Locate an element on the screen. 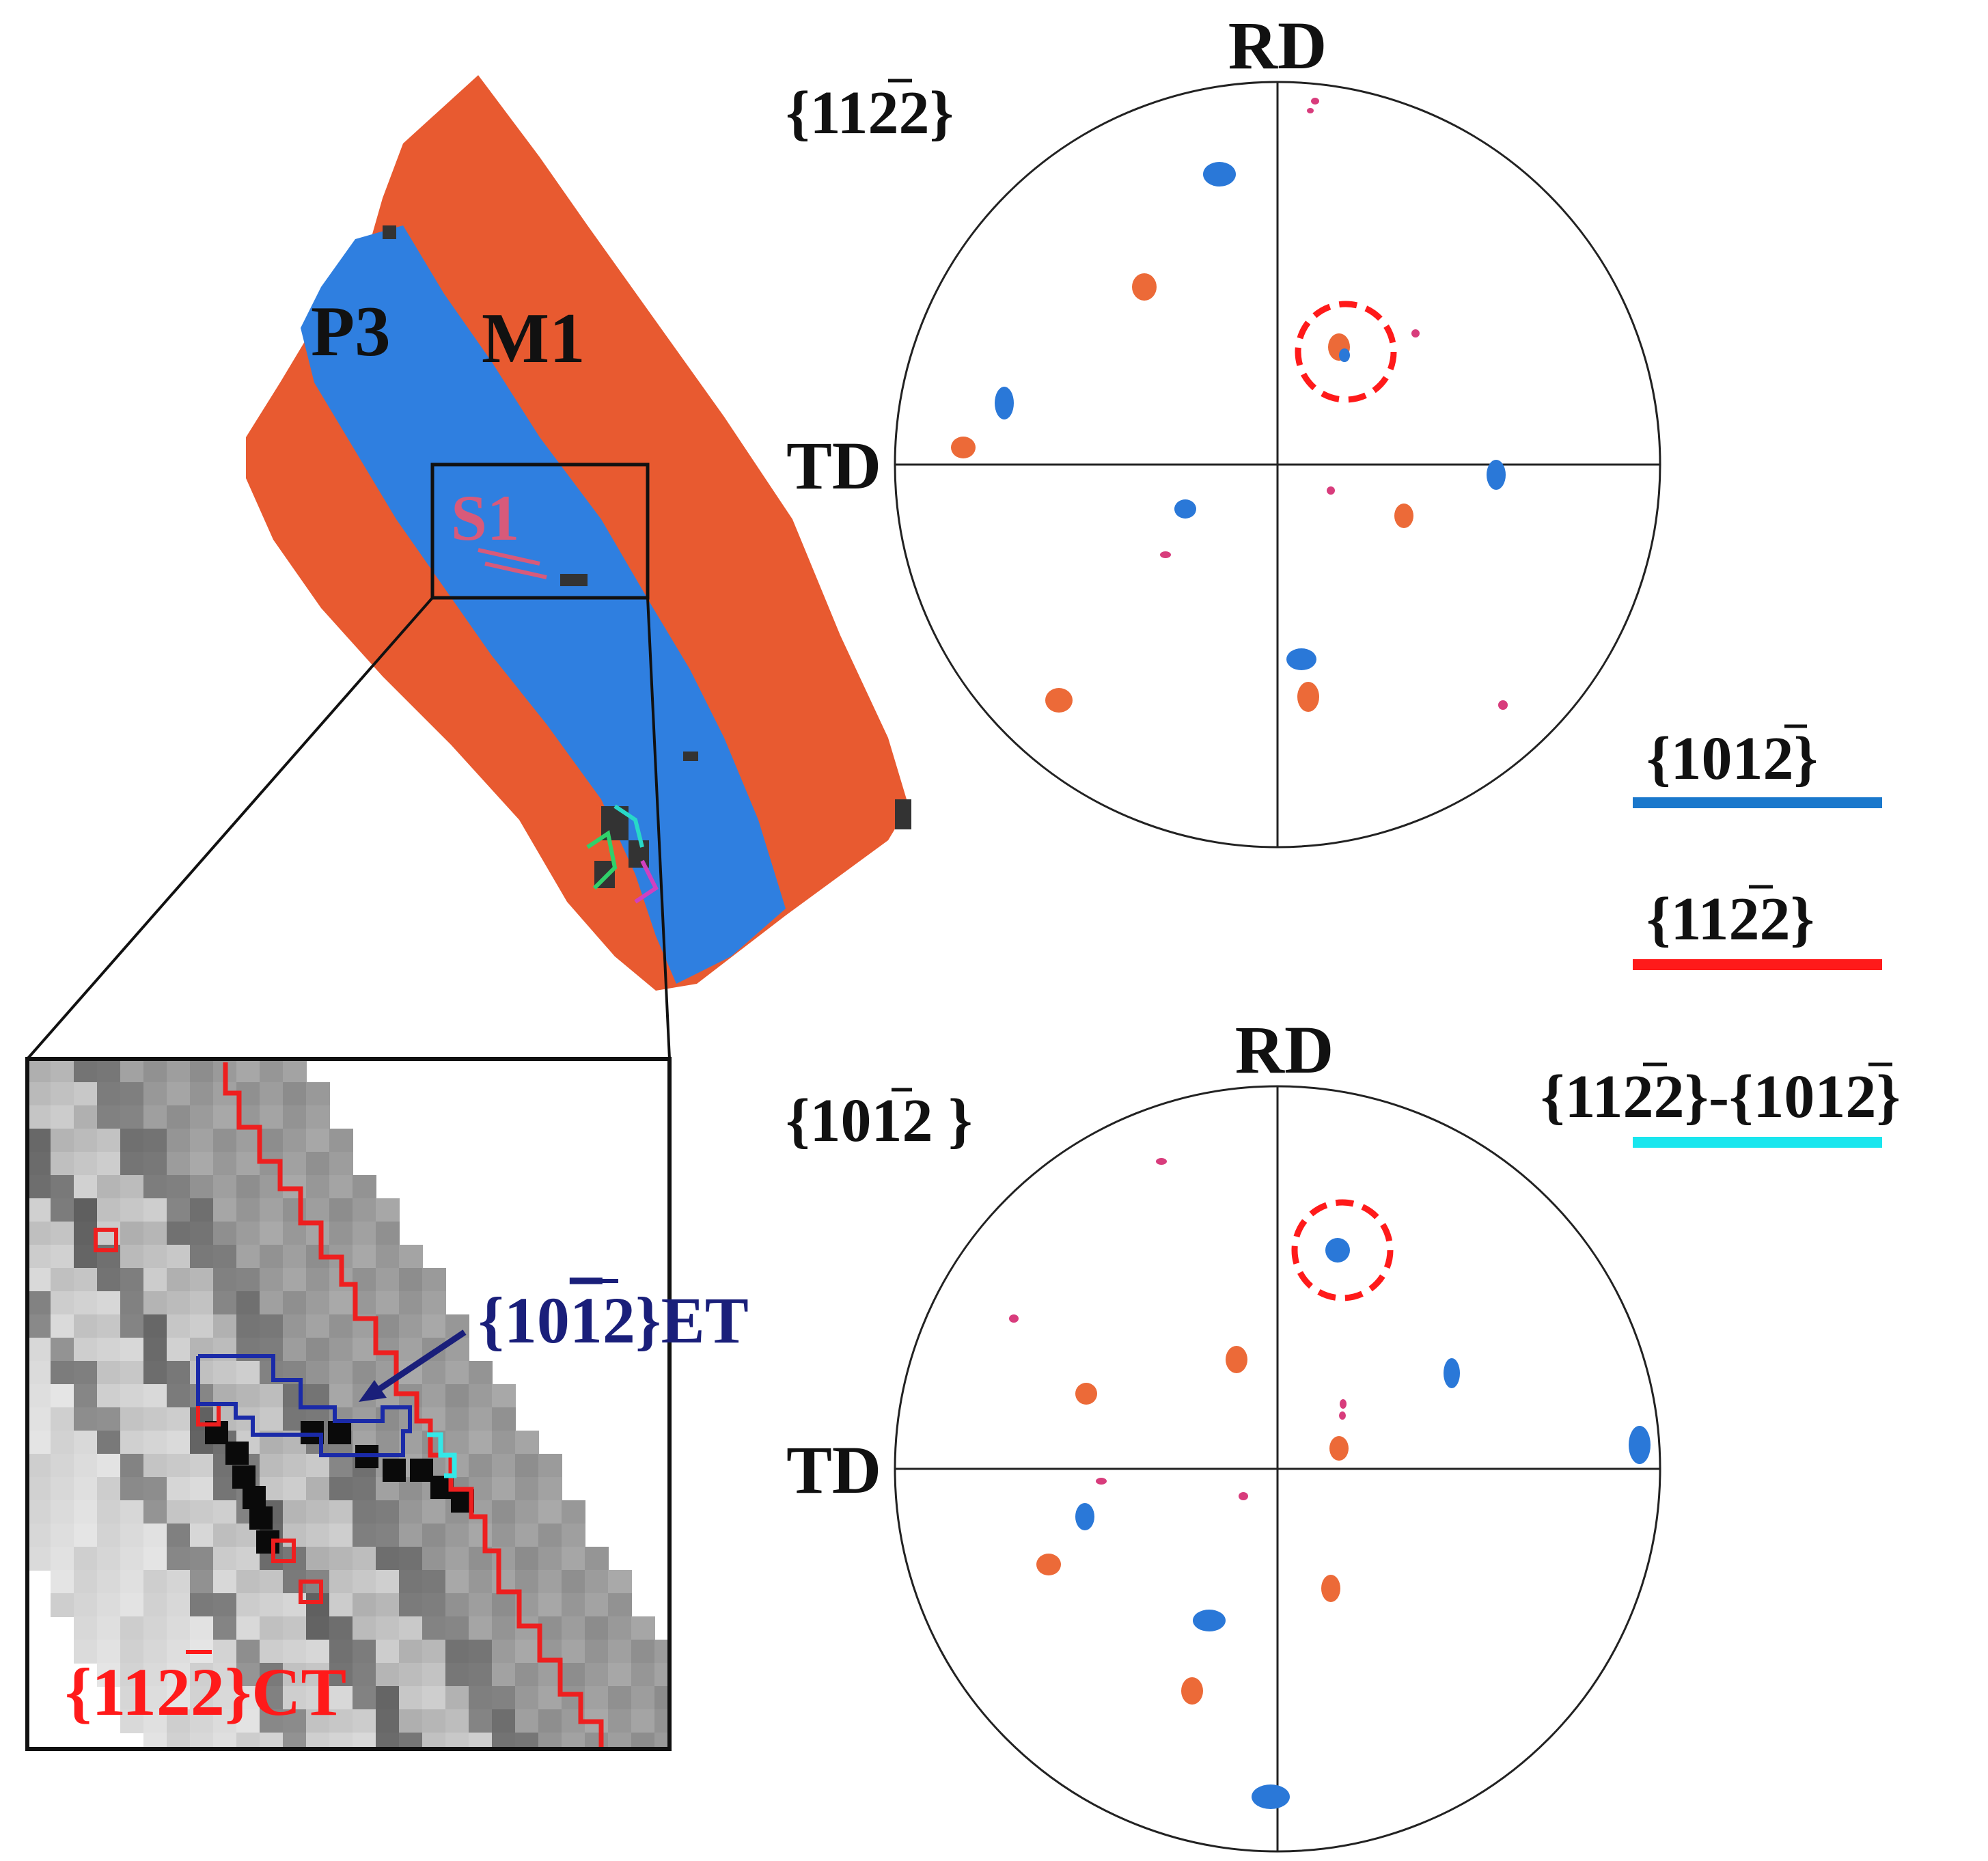 This screenshot has height=1861, width=1988. ct-et-boundary is located at coordinates (442, 1455).